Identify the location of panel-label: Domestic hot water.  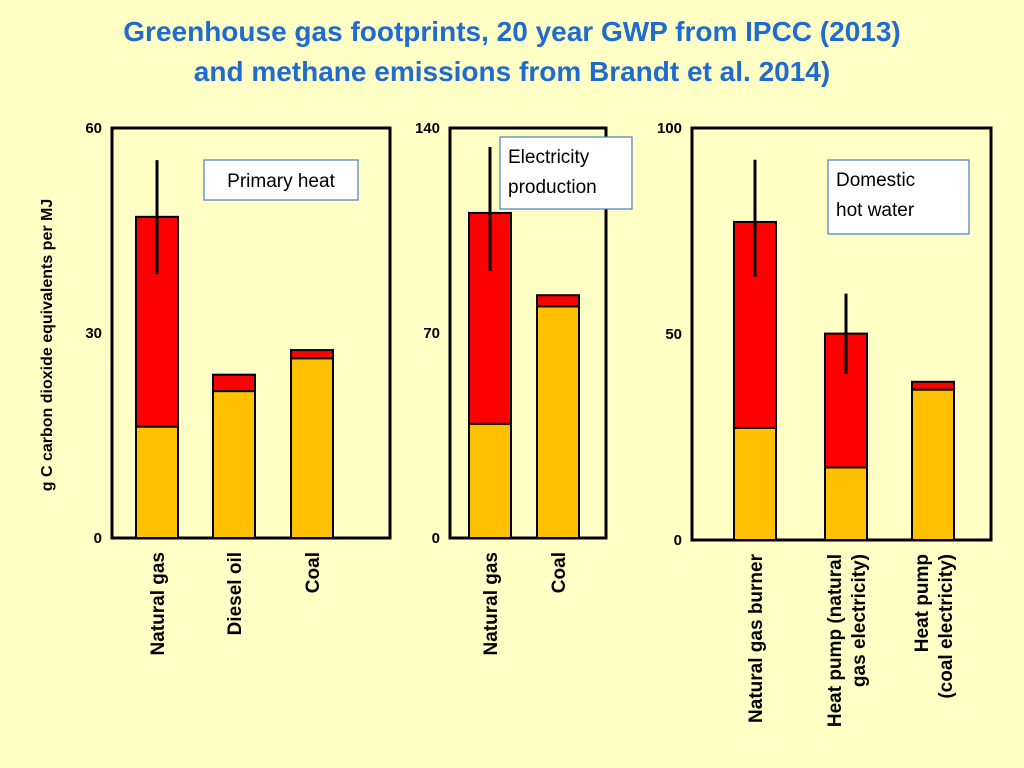
(875, 195).